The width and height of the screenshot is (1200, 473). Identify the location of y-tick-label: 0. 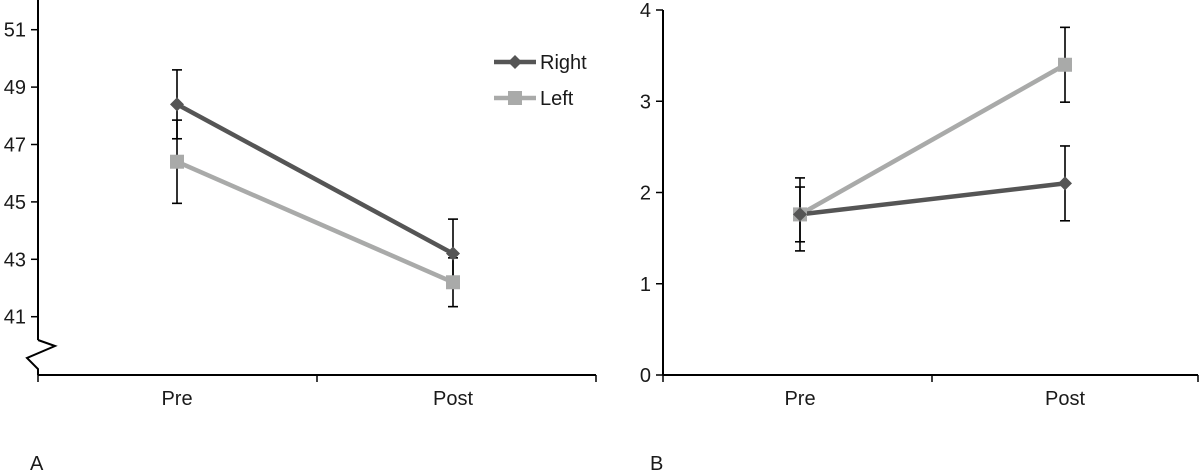
(645, 376).